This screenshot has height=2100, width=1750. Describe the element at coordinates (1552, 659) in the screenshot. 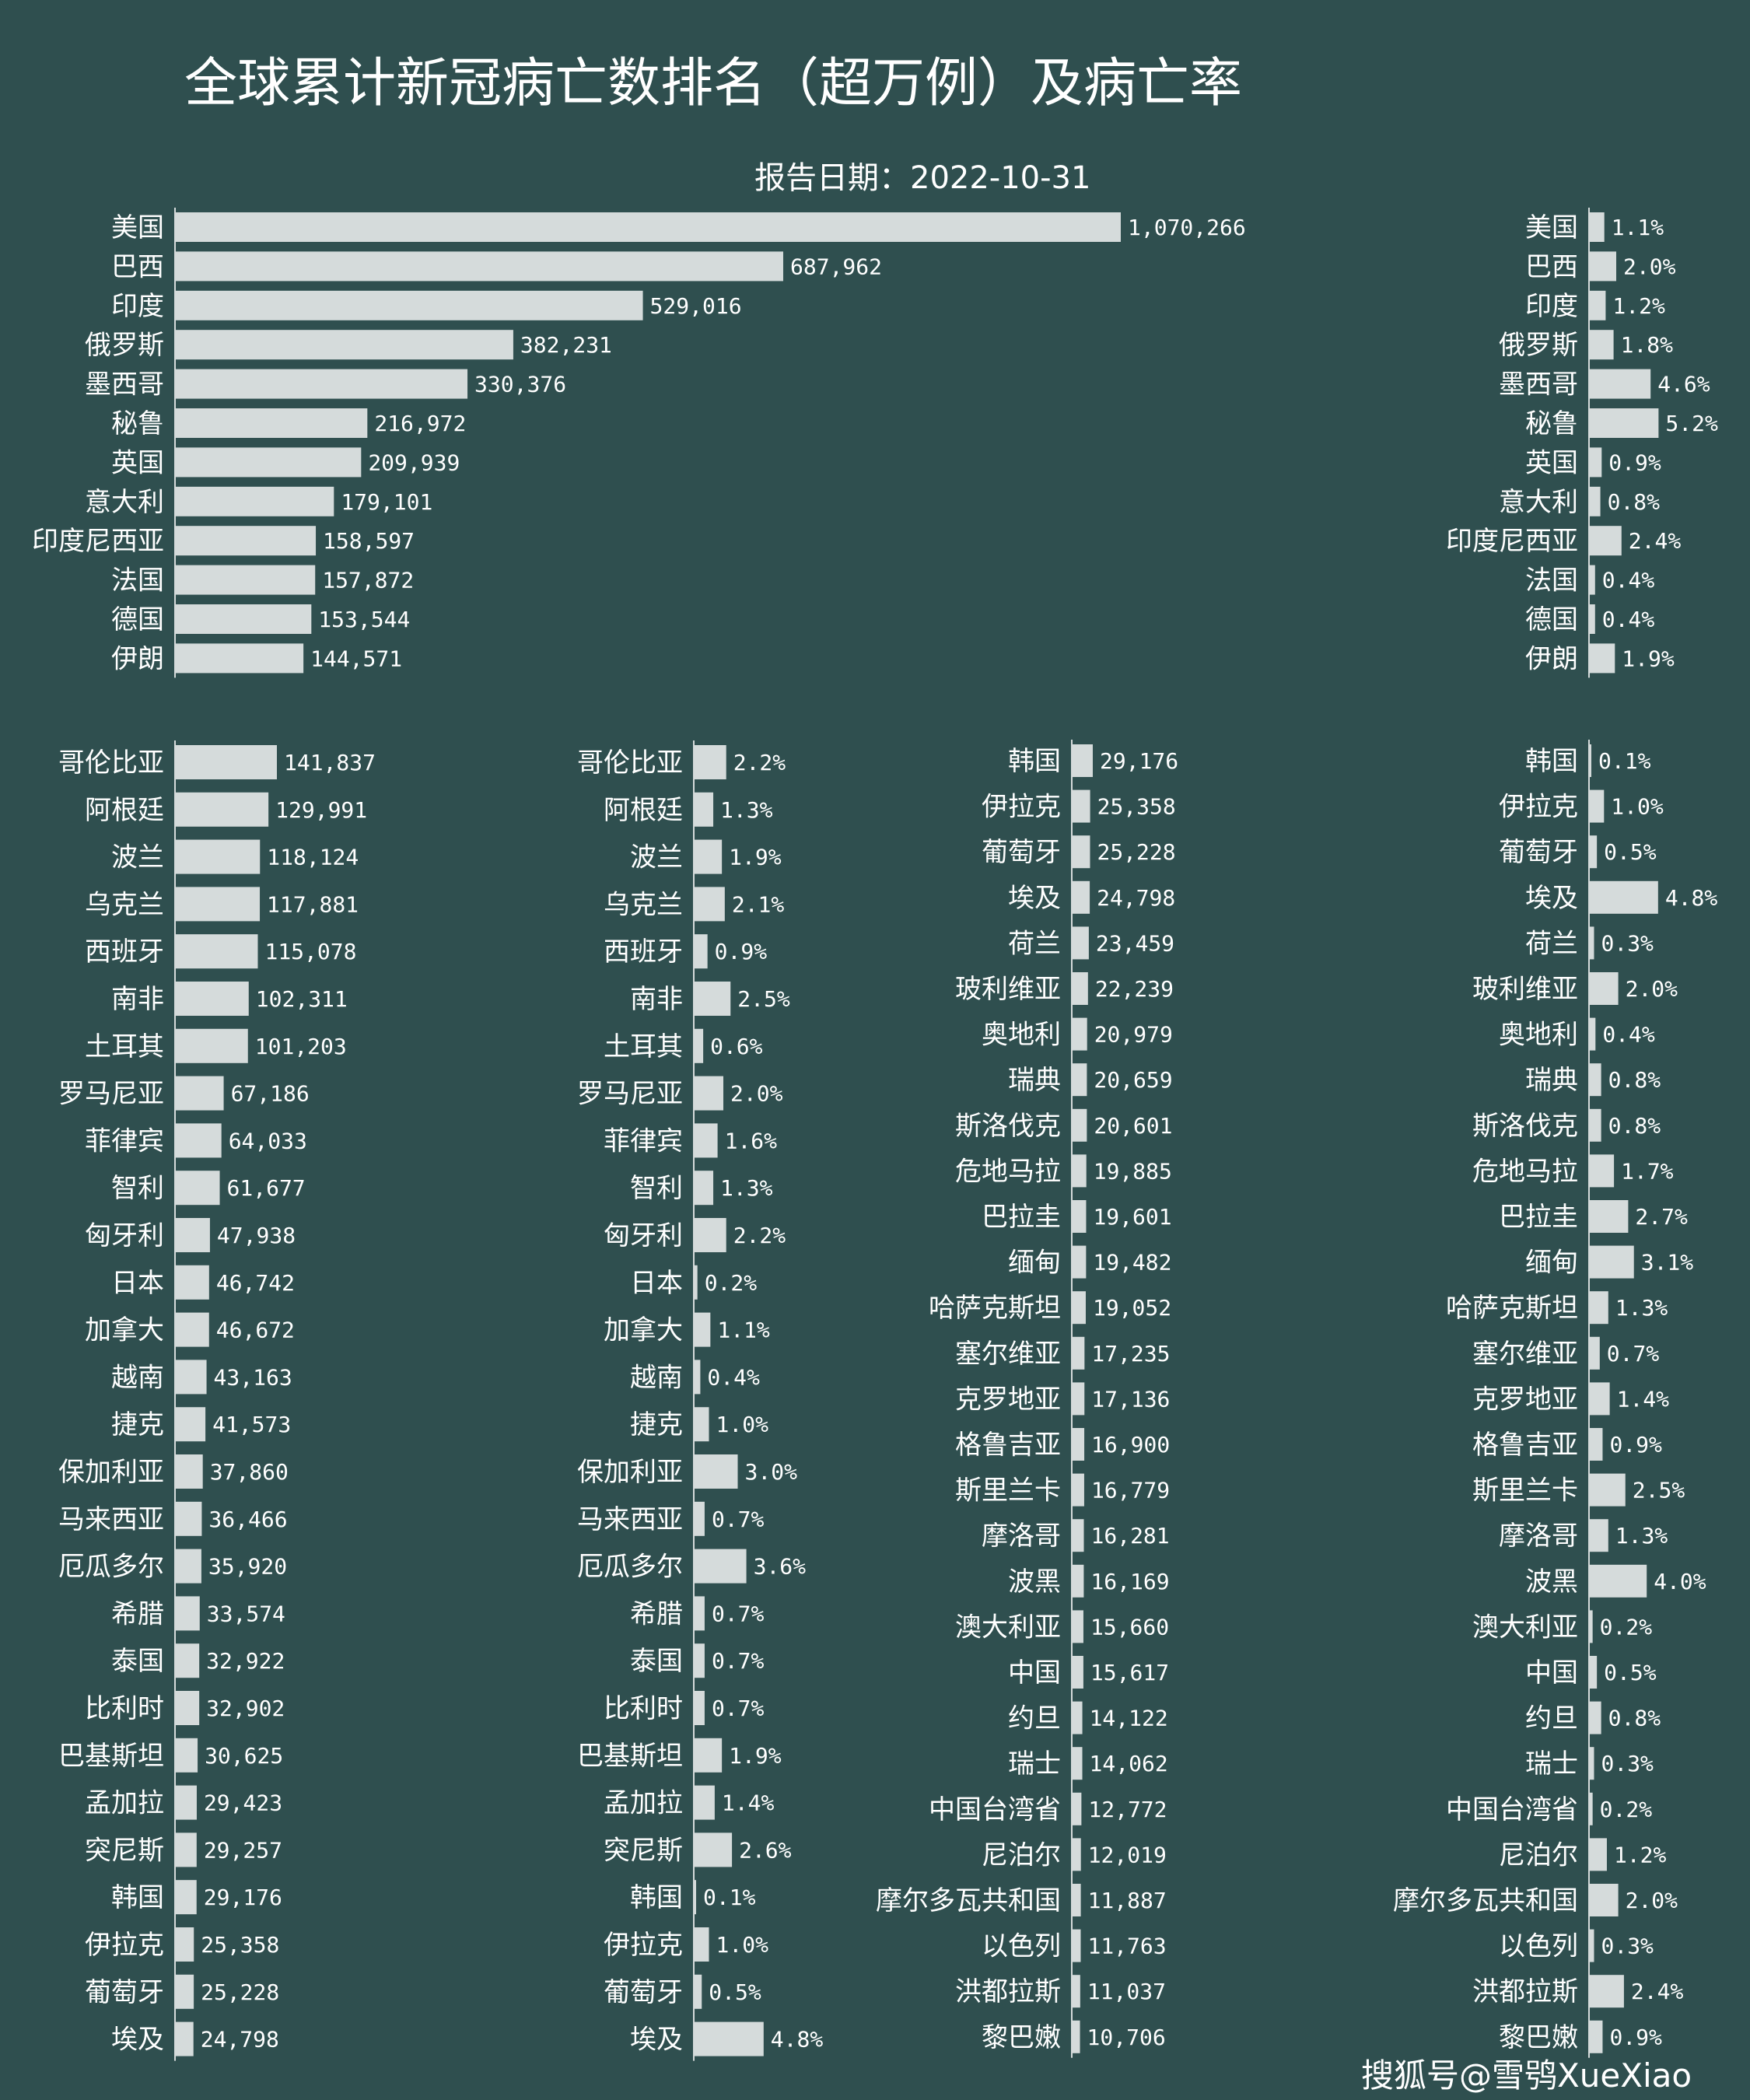

I see `category-label: 伊朗` at that location.